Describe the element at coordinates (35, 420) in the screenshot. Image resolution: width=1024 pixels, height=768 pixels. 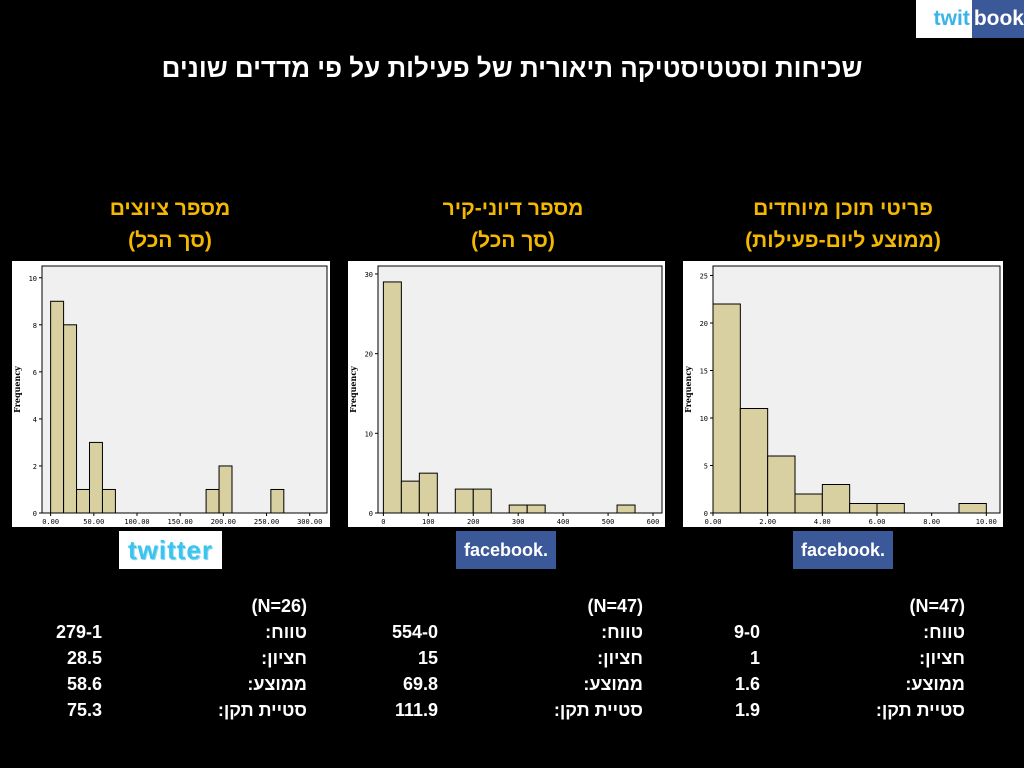
I see `y-tick-label: 4` at that location.